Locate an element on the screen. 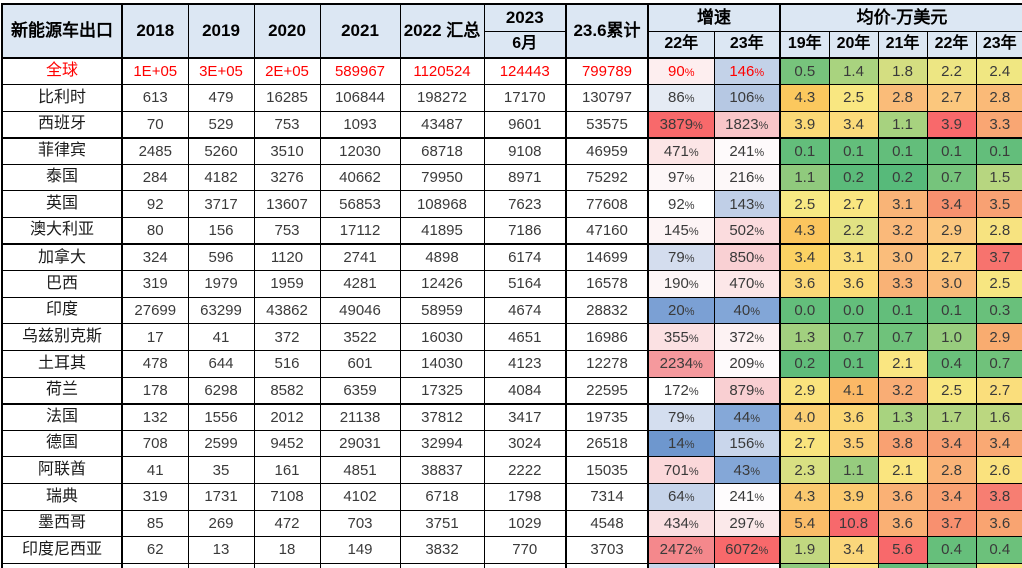 Image resolution: width=1022 pixels, height=568 pixels. cell-export-value: 589967 is located at coordinates (360, 71).